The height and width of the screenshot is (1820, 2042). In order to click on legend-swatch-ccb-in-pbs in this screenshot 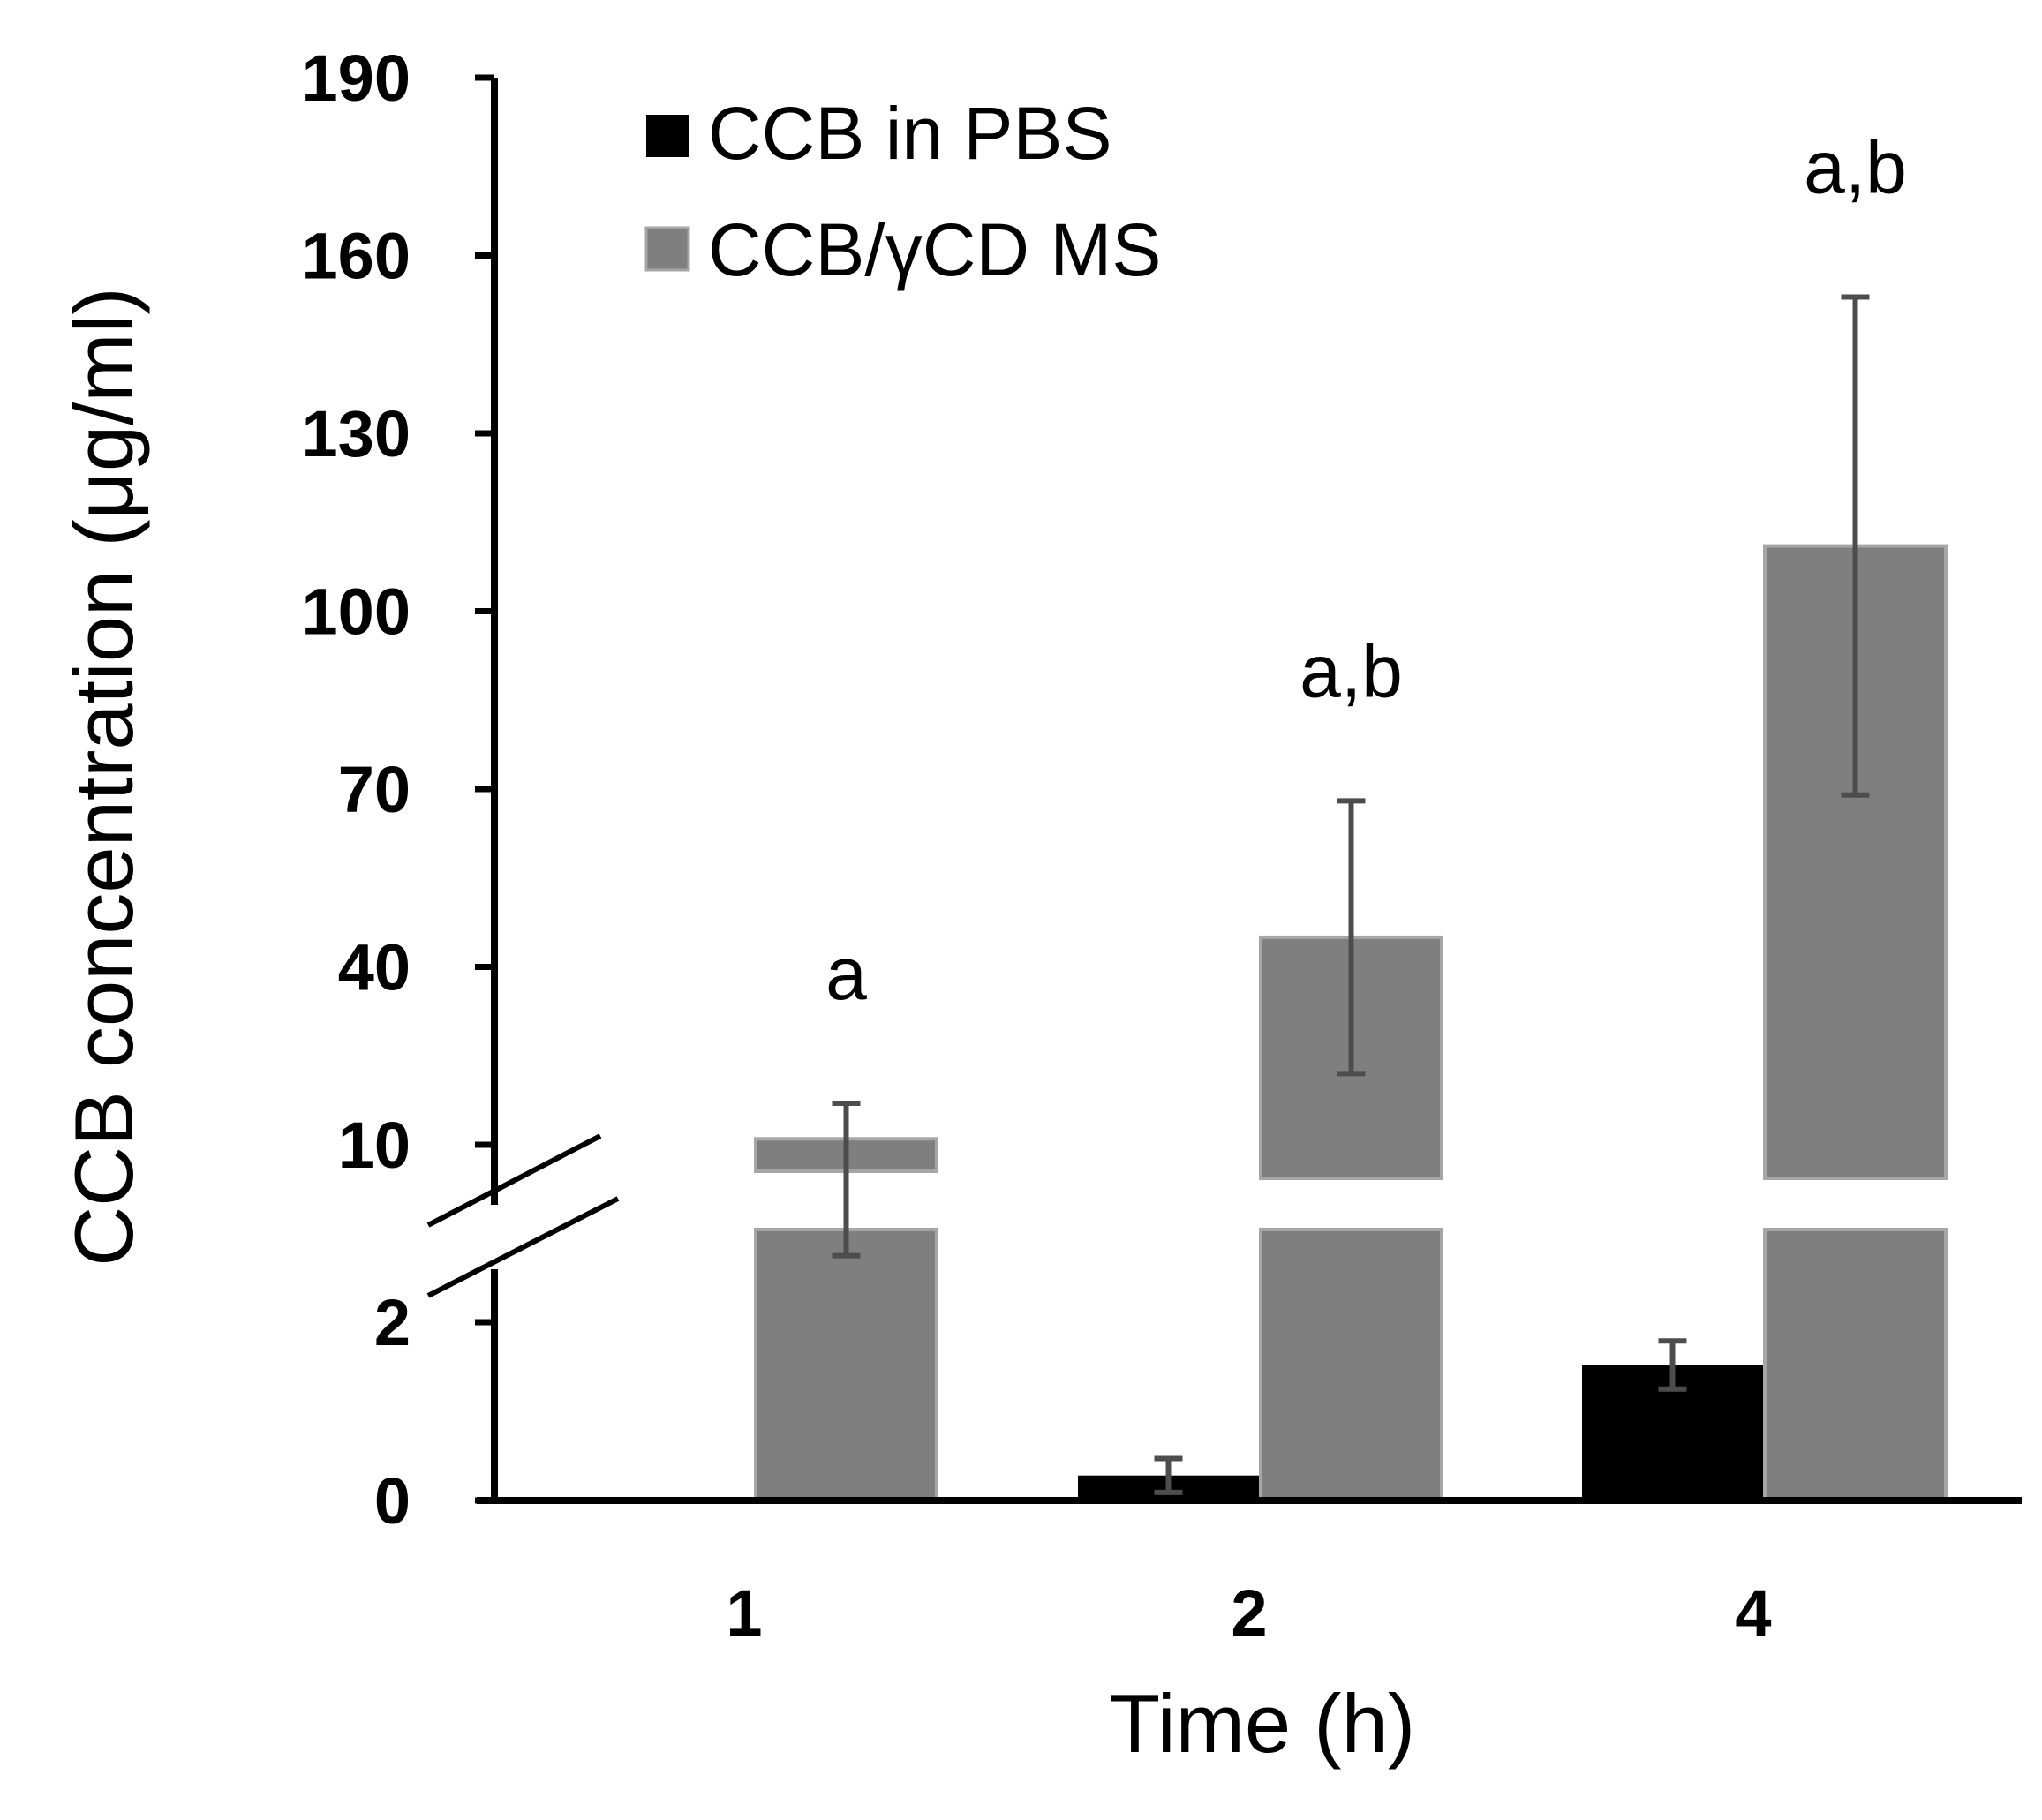, I will do `click(667, 136)`.